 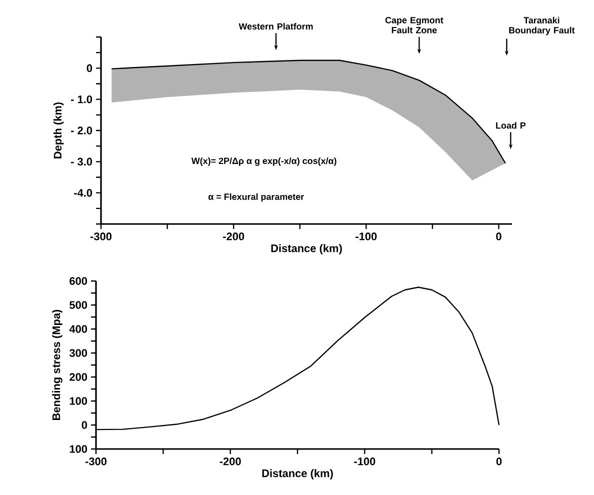 I want to click on y-tick-label: 300, so click(x=78, y=353).